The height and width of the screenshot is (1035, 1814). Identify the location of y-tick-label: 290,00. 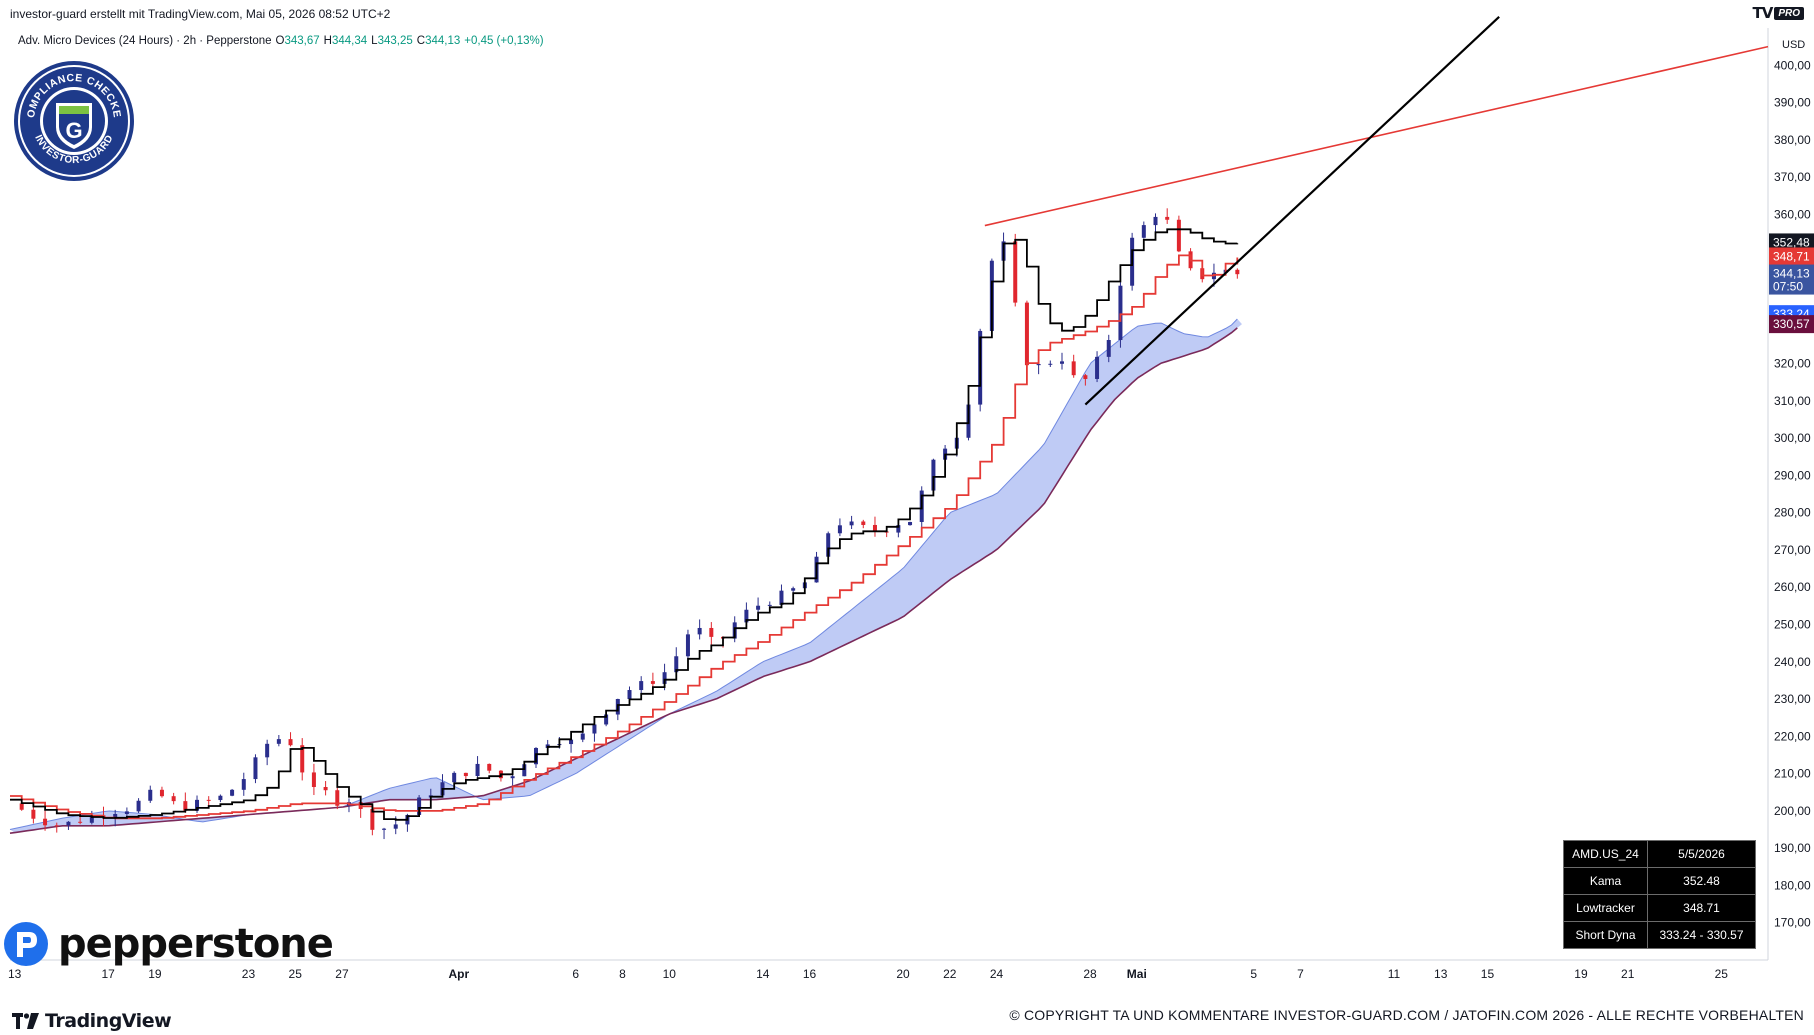
(1792, 475).